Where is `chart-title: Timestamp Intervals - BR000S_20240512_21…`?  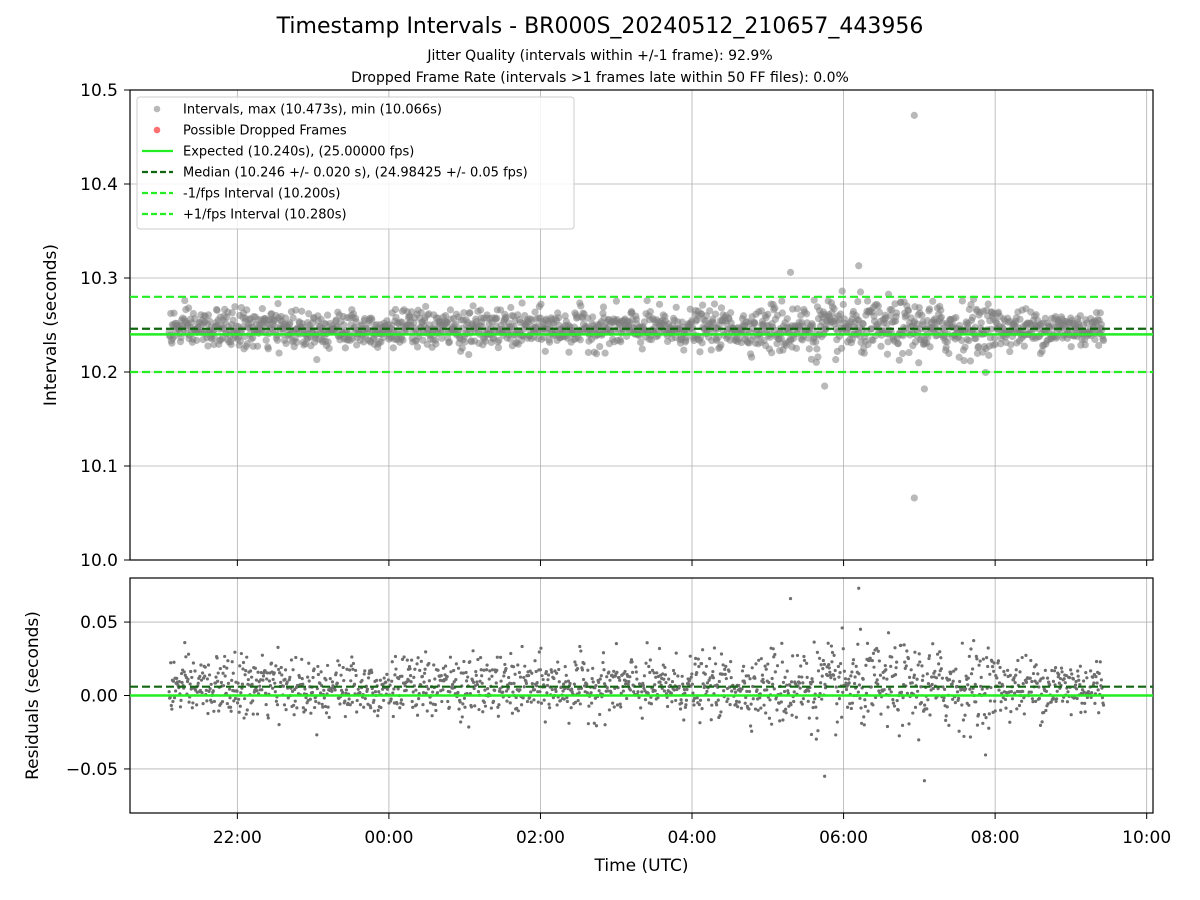 chart-title: Timestamp Intervals - BR000S_20240512_21… is located at coordinates (600, 26).